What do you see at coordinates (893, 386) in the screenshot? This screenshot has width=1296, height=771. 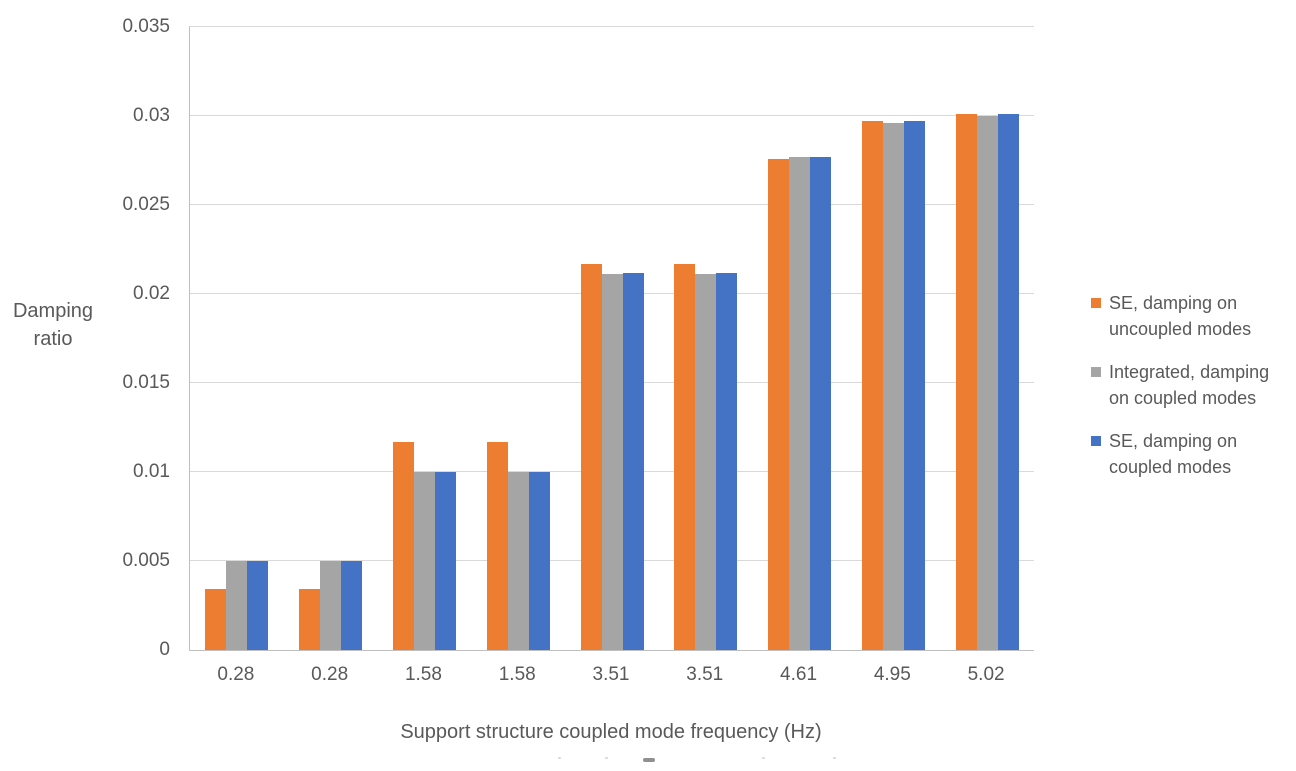 I see `bar-series1-group7` at bounding box center [893, 386].